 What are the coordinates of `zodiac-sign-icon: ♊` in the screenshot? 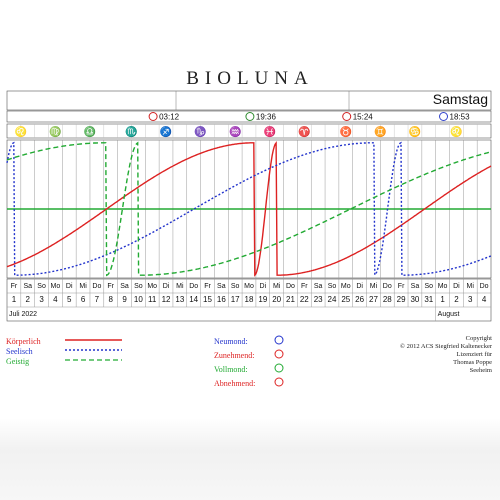 It's located at (380, 131).